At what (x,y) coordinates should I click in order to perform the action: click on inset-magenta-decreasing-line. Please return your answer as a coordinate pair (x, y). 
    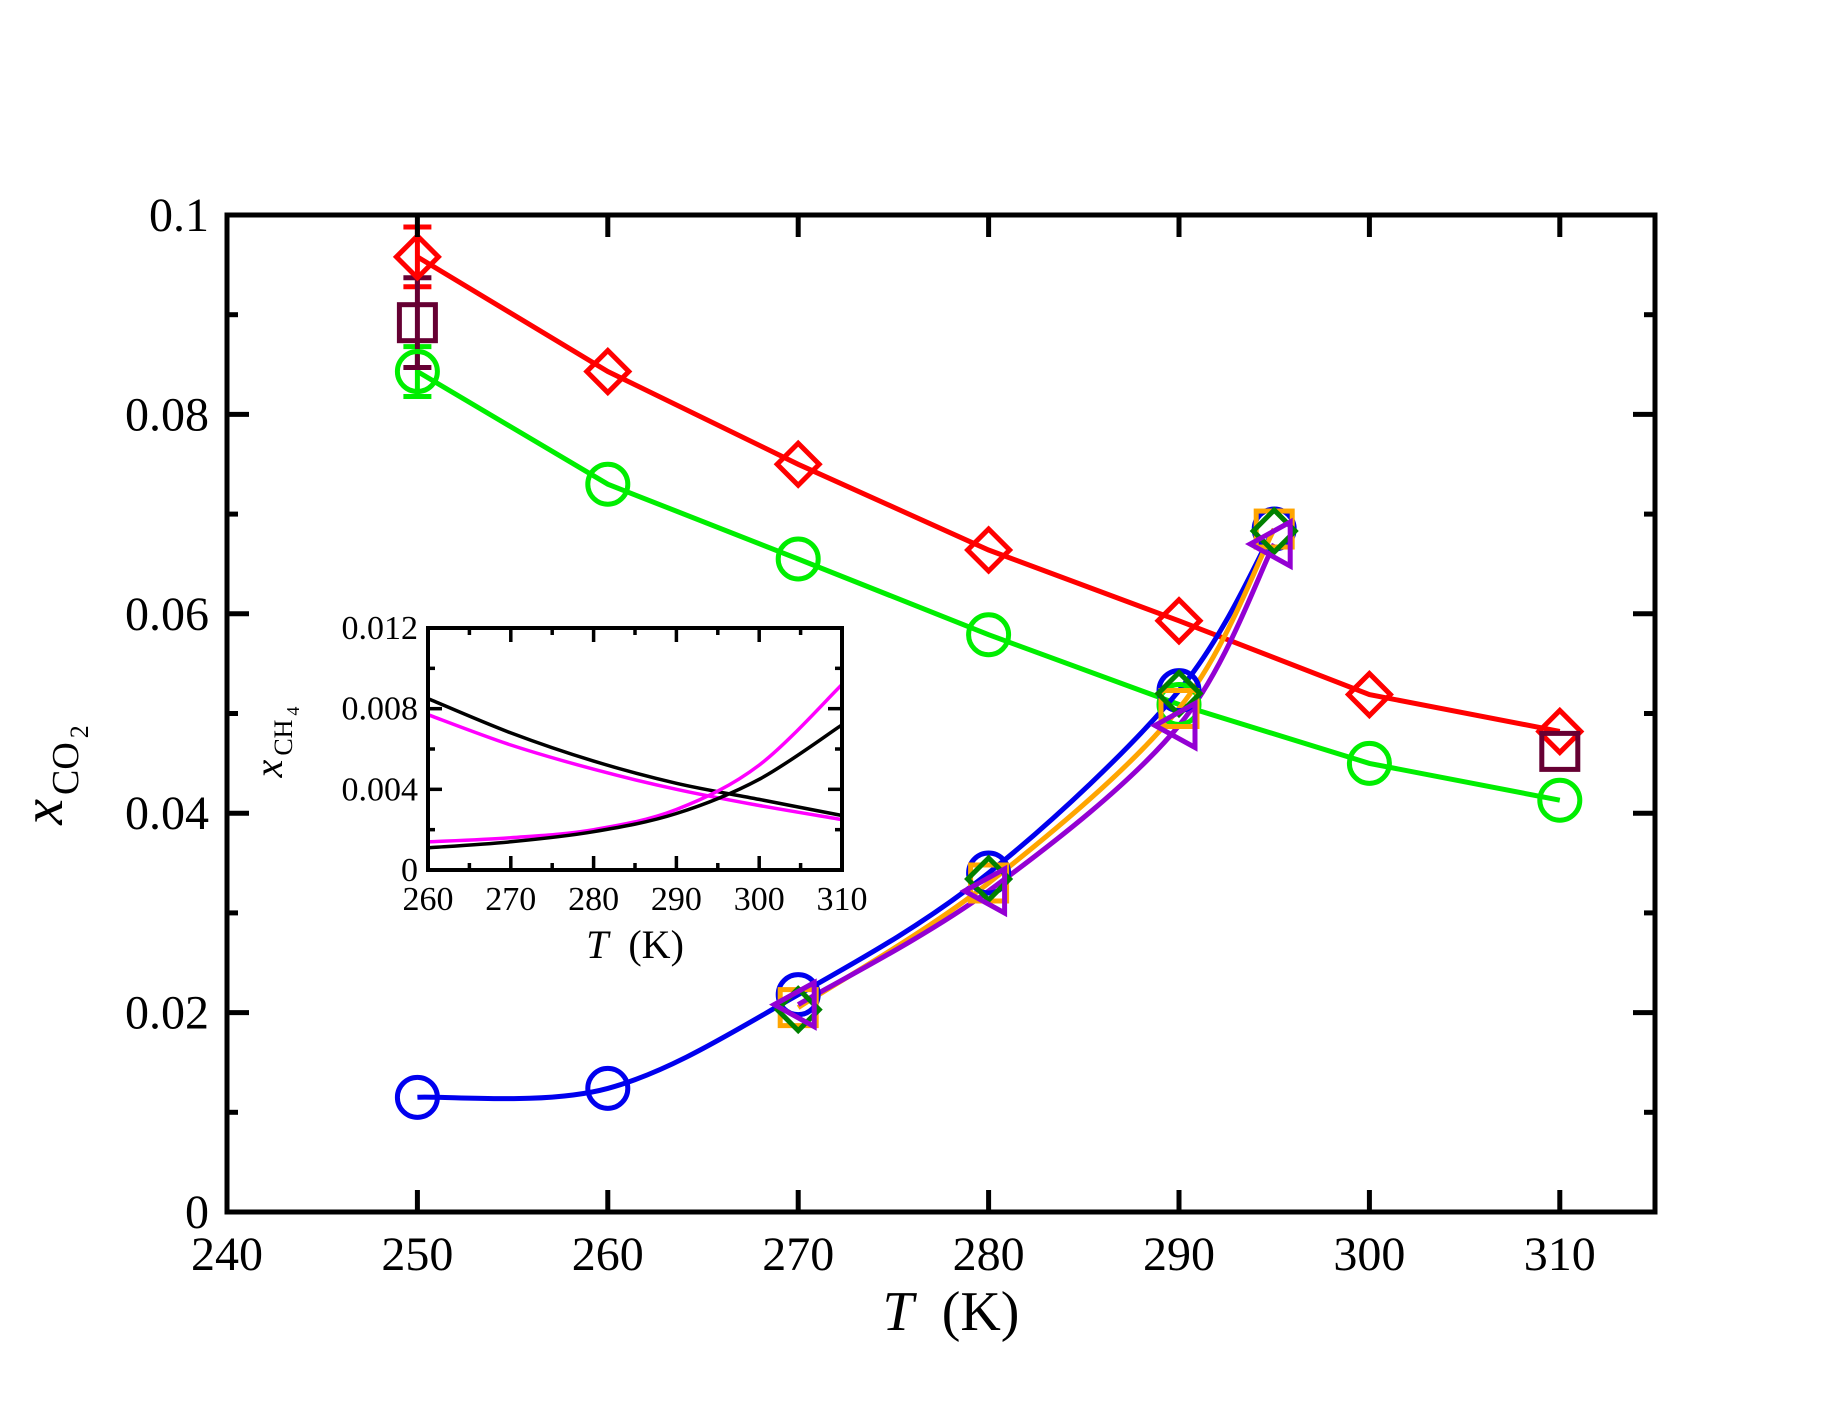
    Looking at the image, I should click on (635, 767).